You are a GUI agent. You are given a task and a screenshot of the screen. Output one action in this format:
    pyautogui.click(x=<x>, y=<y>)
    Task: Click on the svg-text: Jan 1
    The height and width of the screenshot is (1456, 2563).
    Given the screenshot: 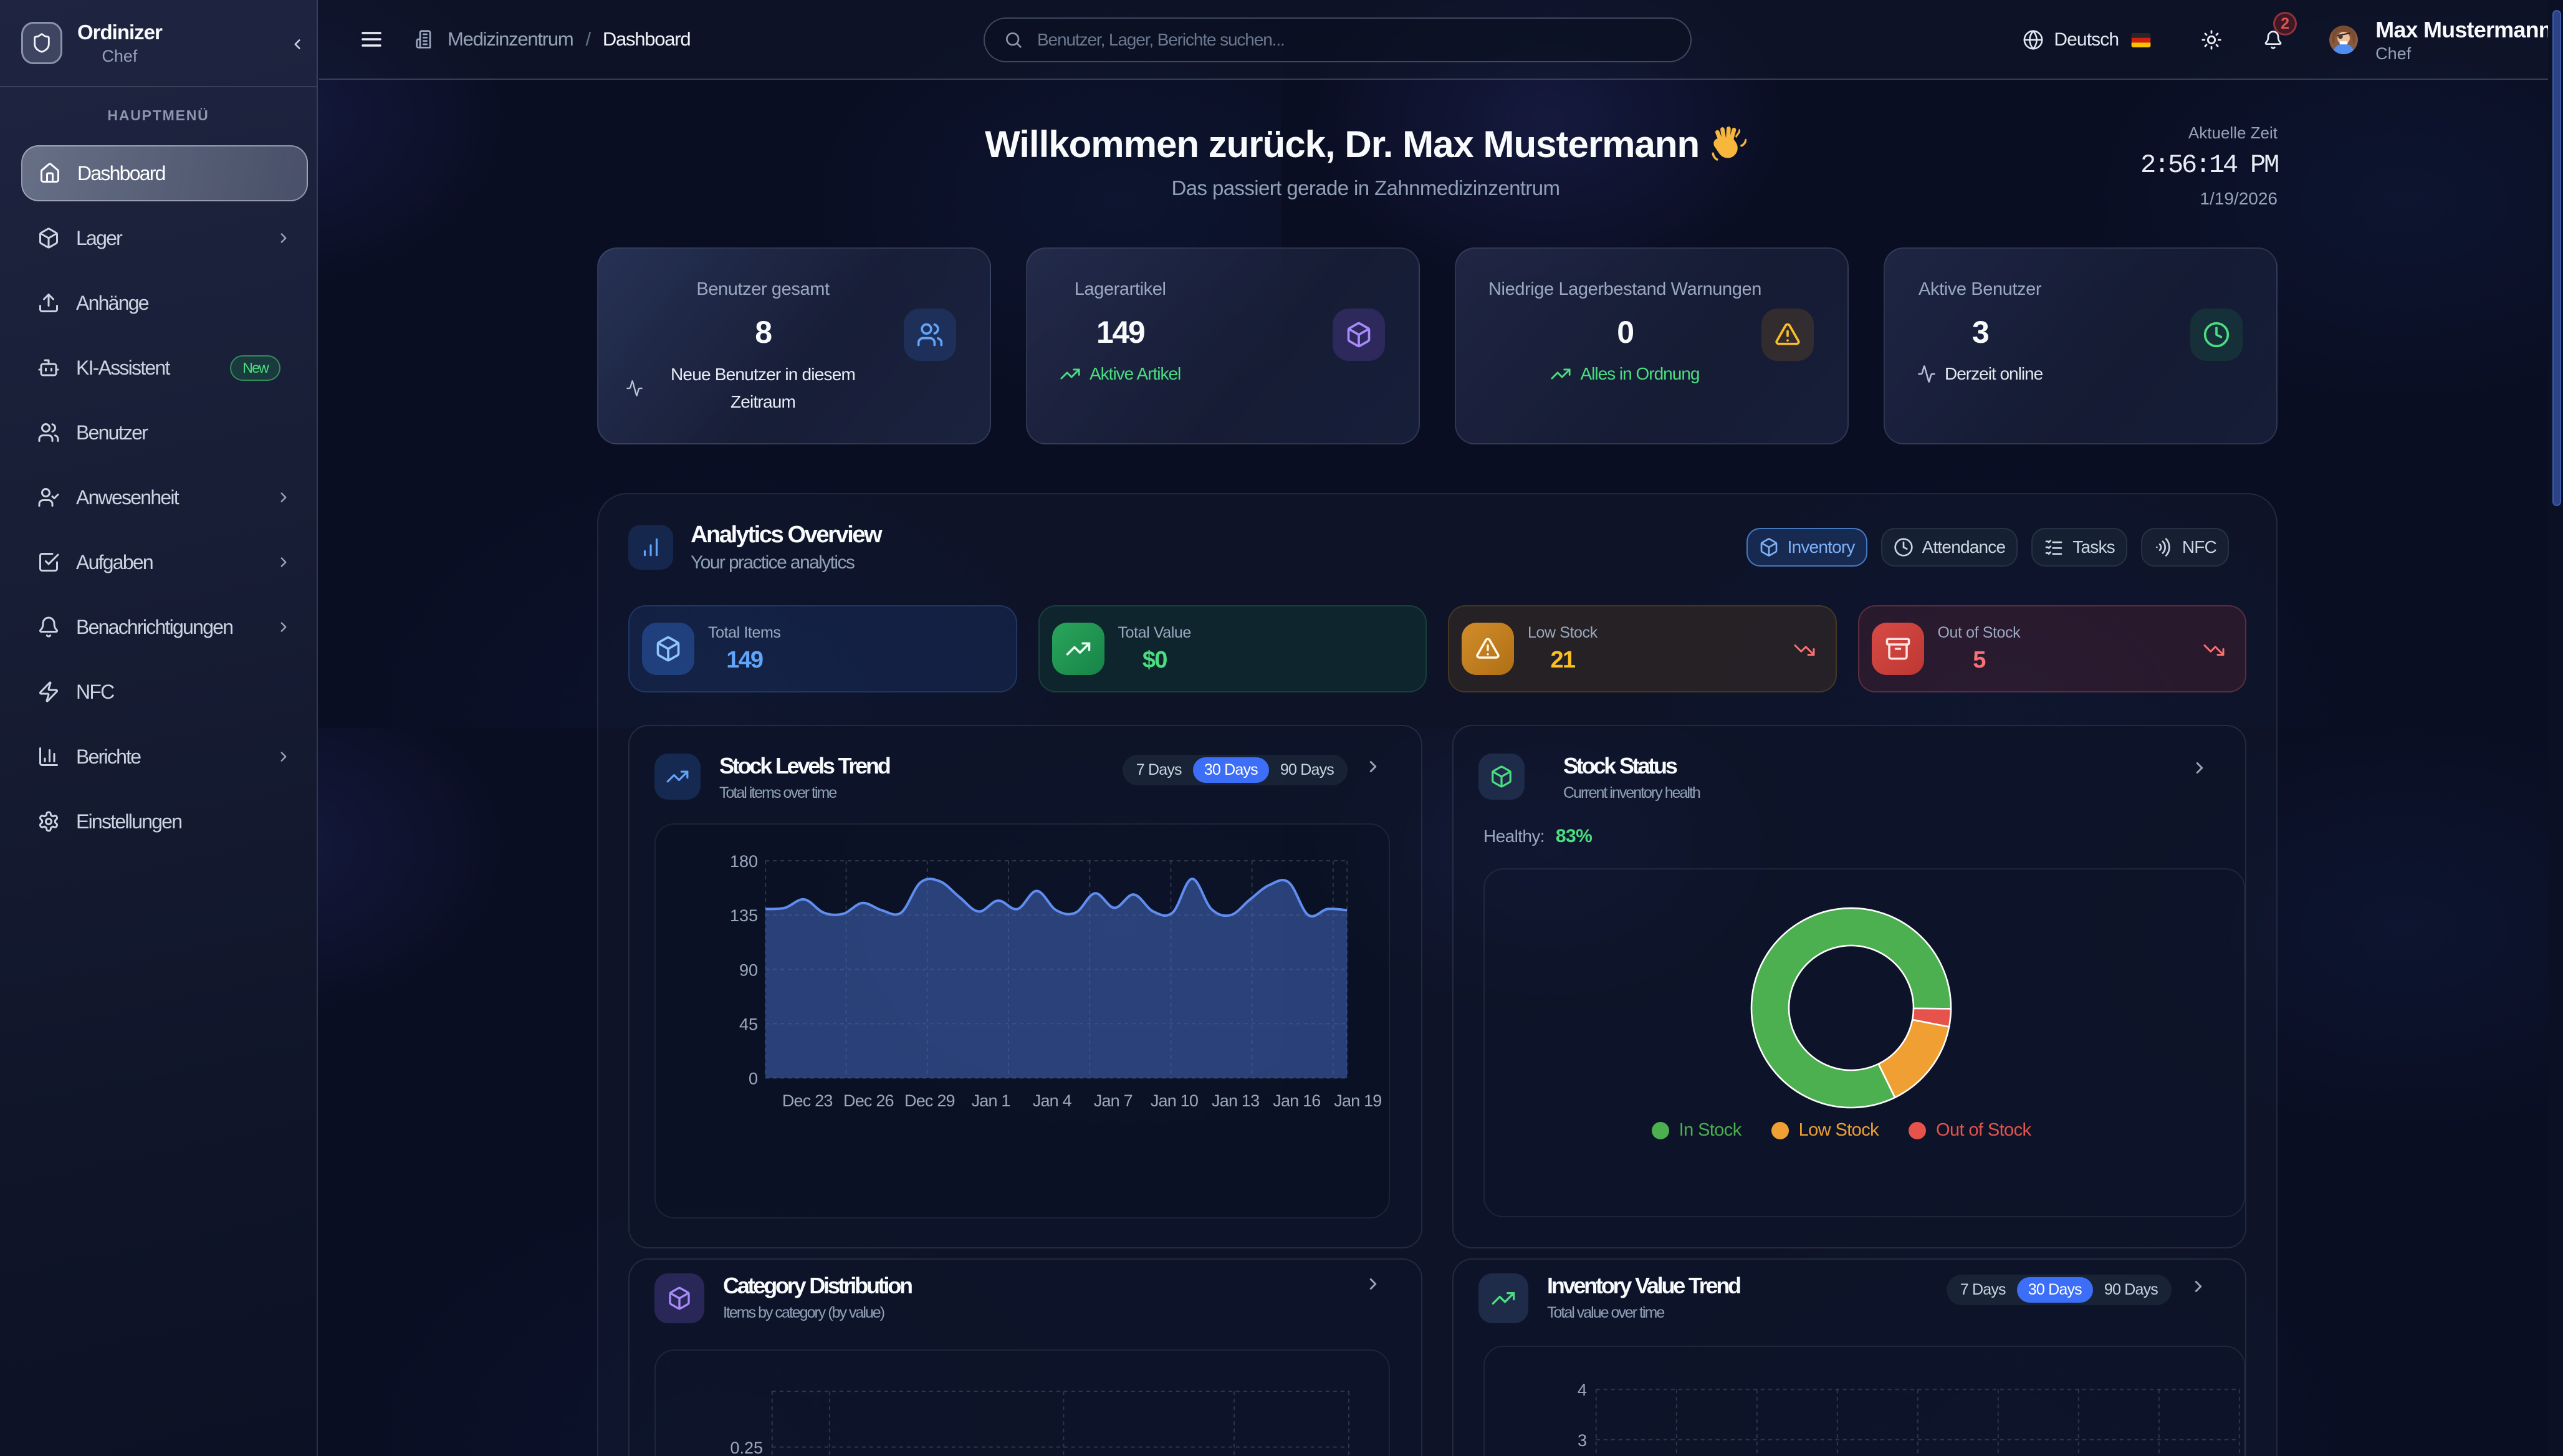 What is the action you would take?
    pyautogui.click(x=991, y=1101)
    